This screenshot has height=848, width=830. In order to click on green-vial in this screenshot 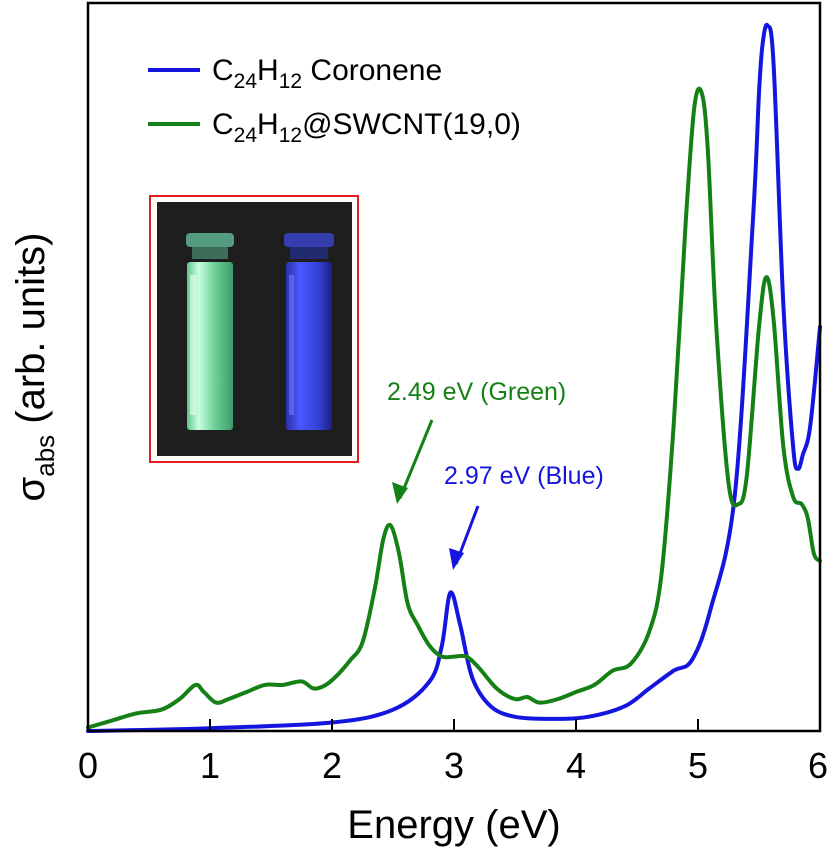, I will do `click(210, 331)`.